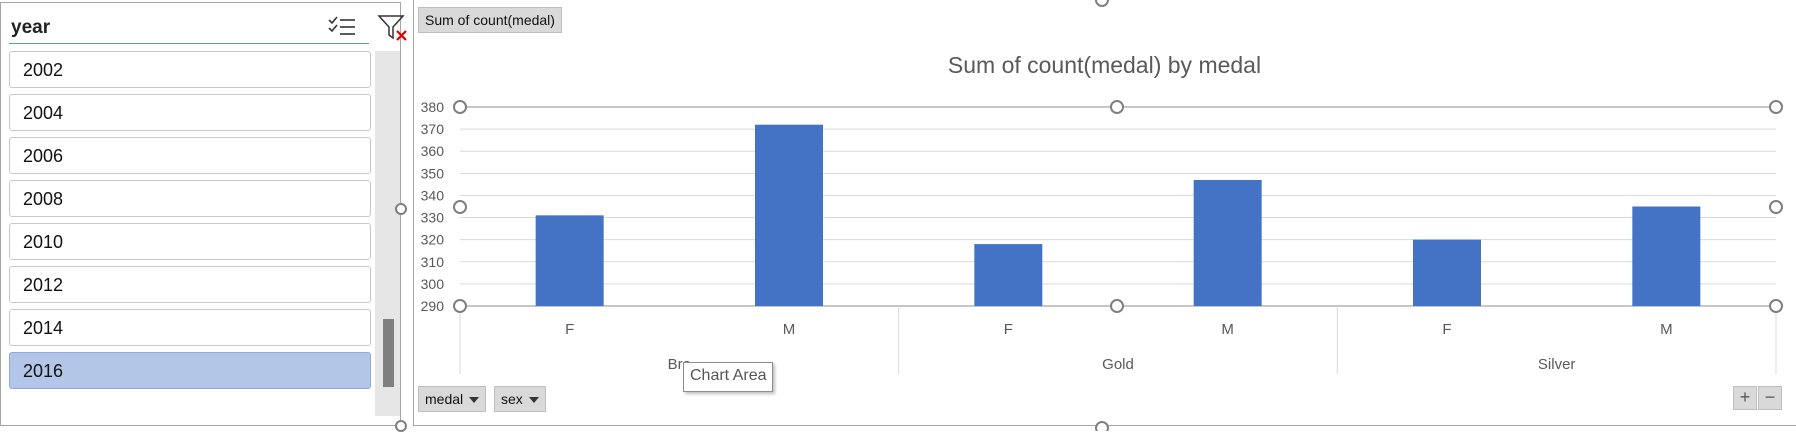  I want to click on slicer-item-2006: 2006, so click(190, 155).